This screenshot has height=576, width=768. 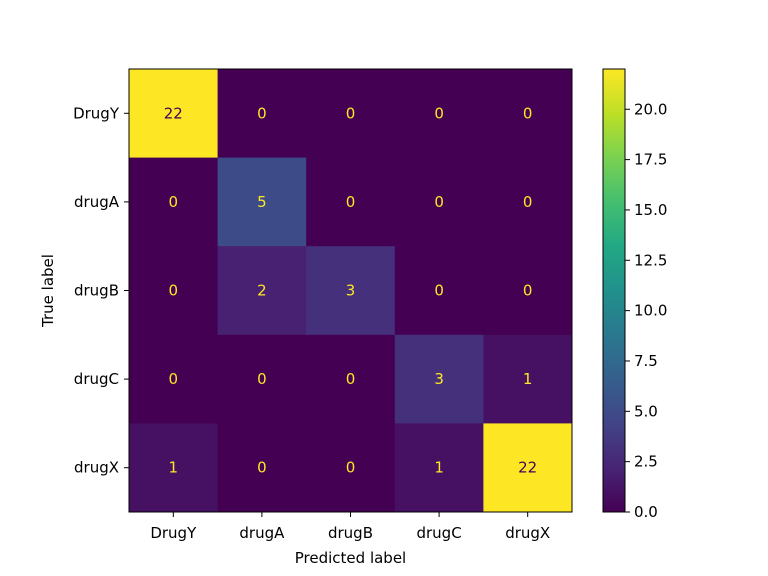 What do you see at coordinates (97, 202) in the screenshot?
I see `y-tick-label: drugA` at bounding box center [97, 202].